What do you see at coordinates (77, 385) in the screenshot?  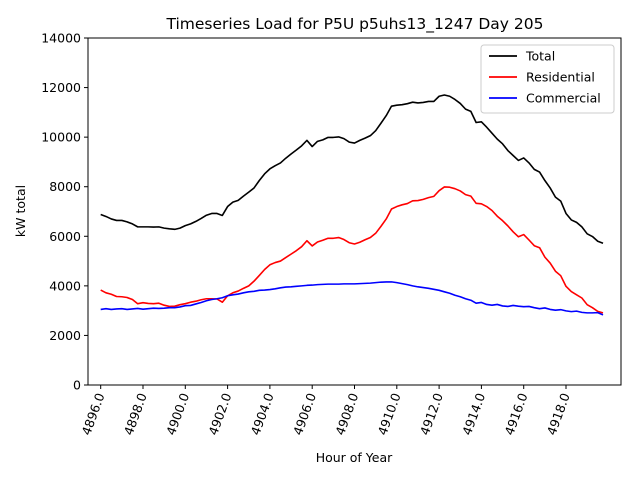 I see `y-tick-label: 0` at bounding box center [77, 385].